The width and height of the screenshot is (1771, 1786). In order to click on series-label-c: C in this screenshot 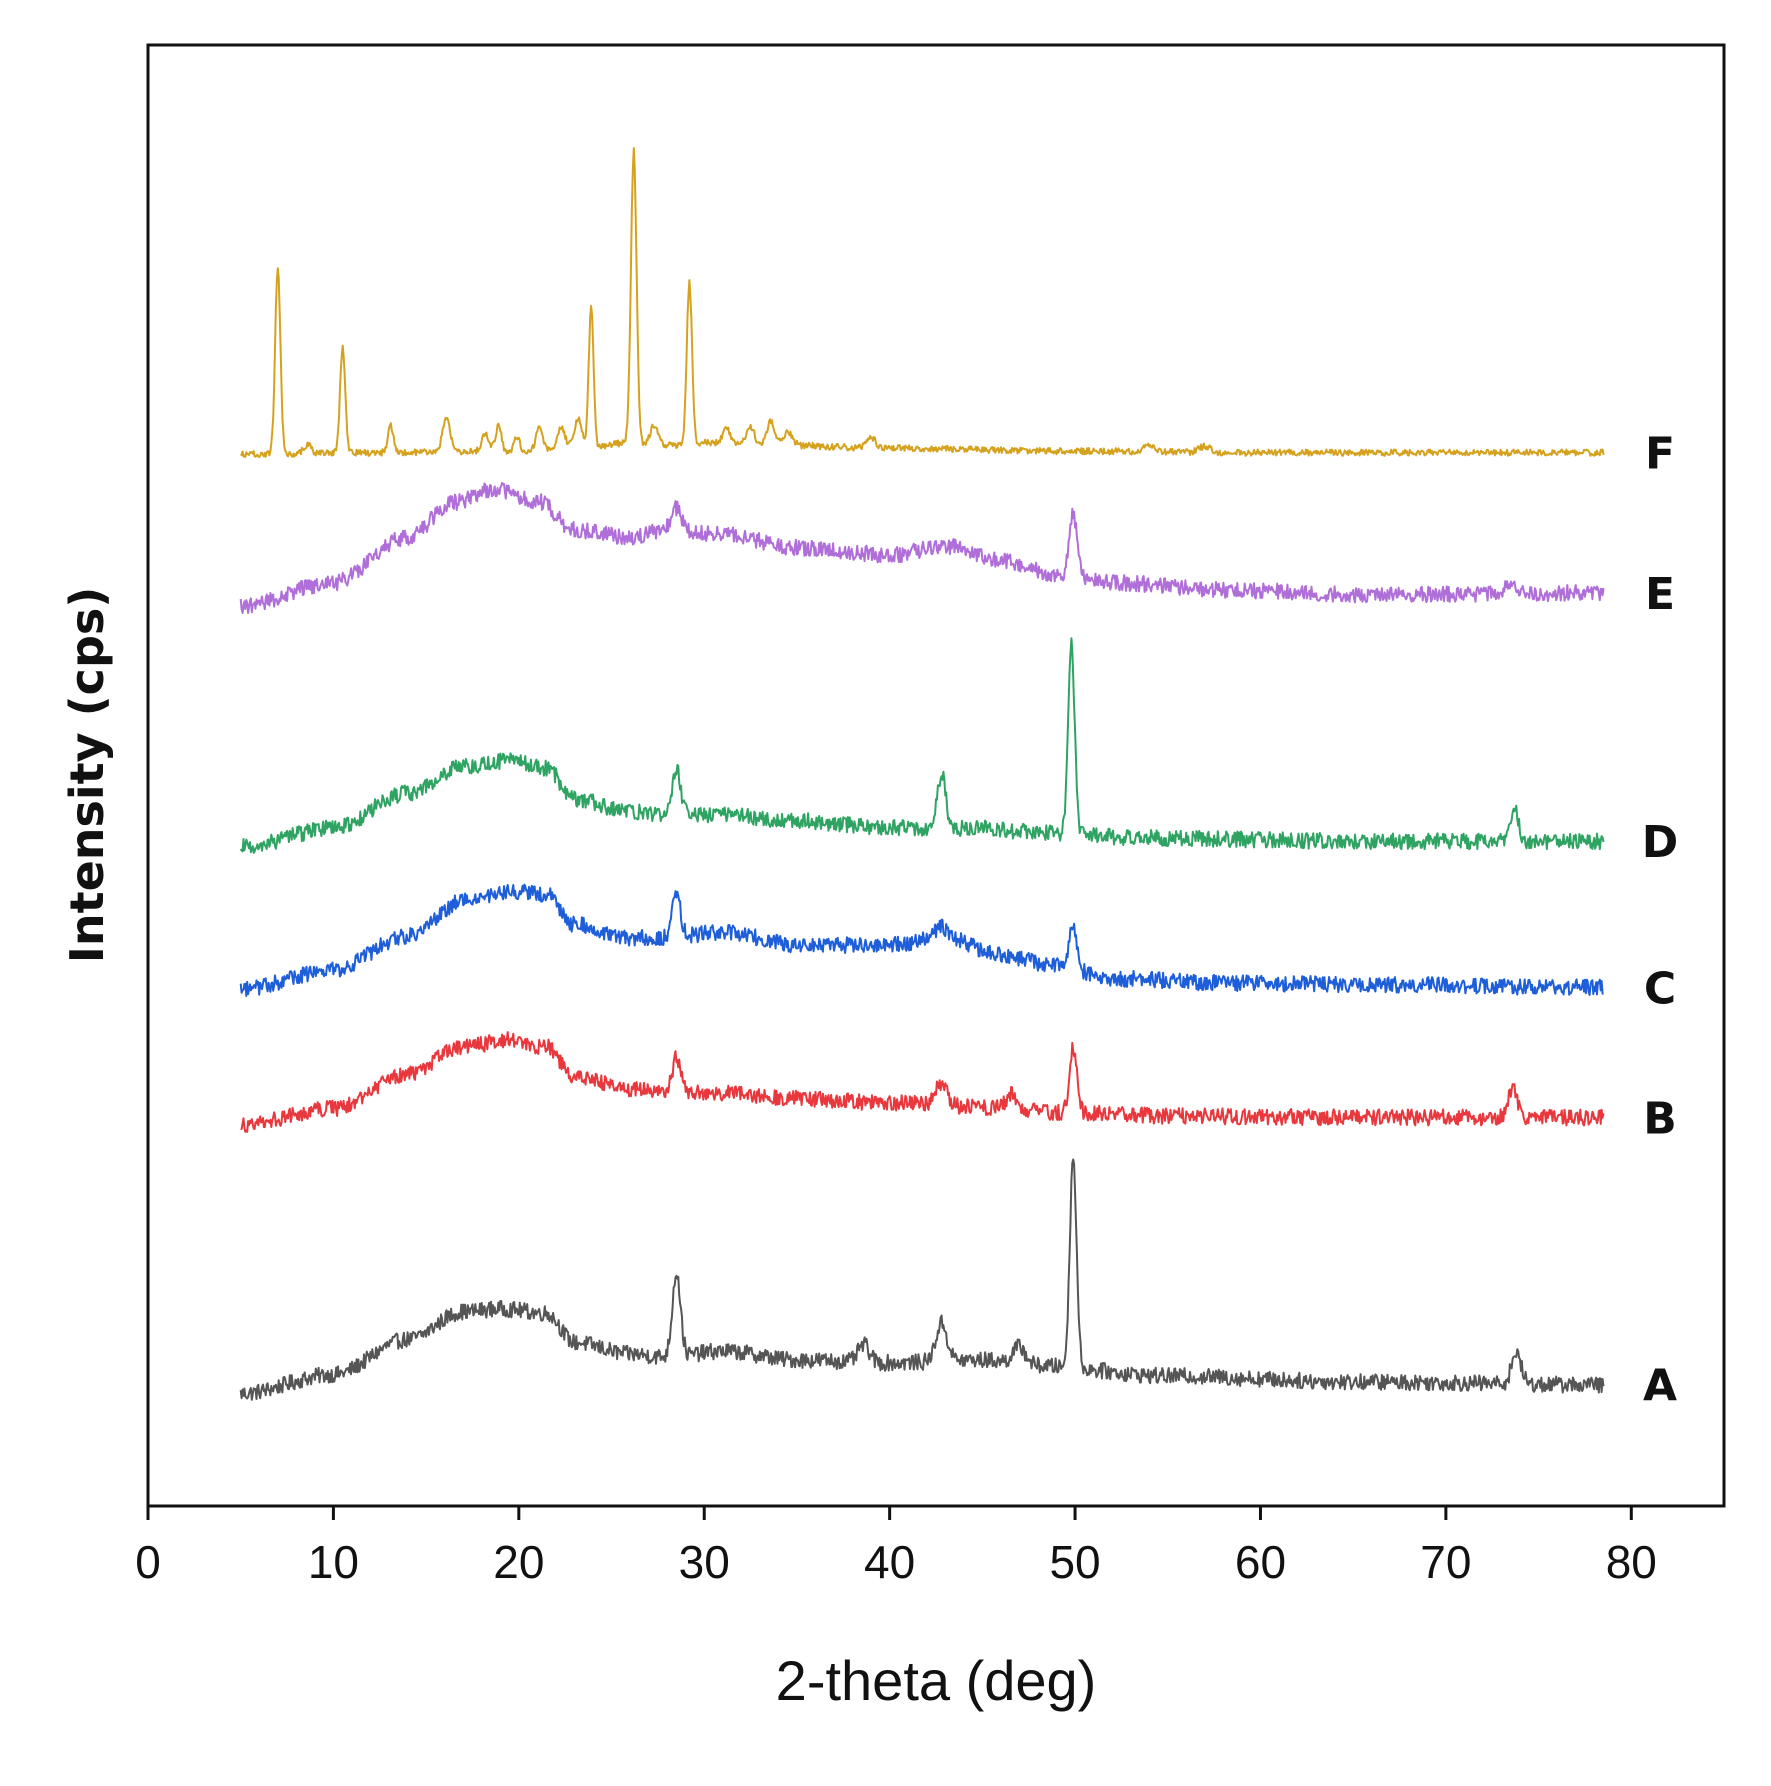, I will do `click(1660, 988)`.